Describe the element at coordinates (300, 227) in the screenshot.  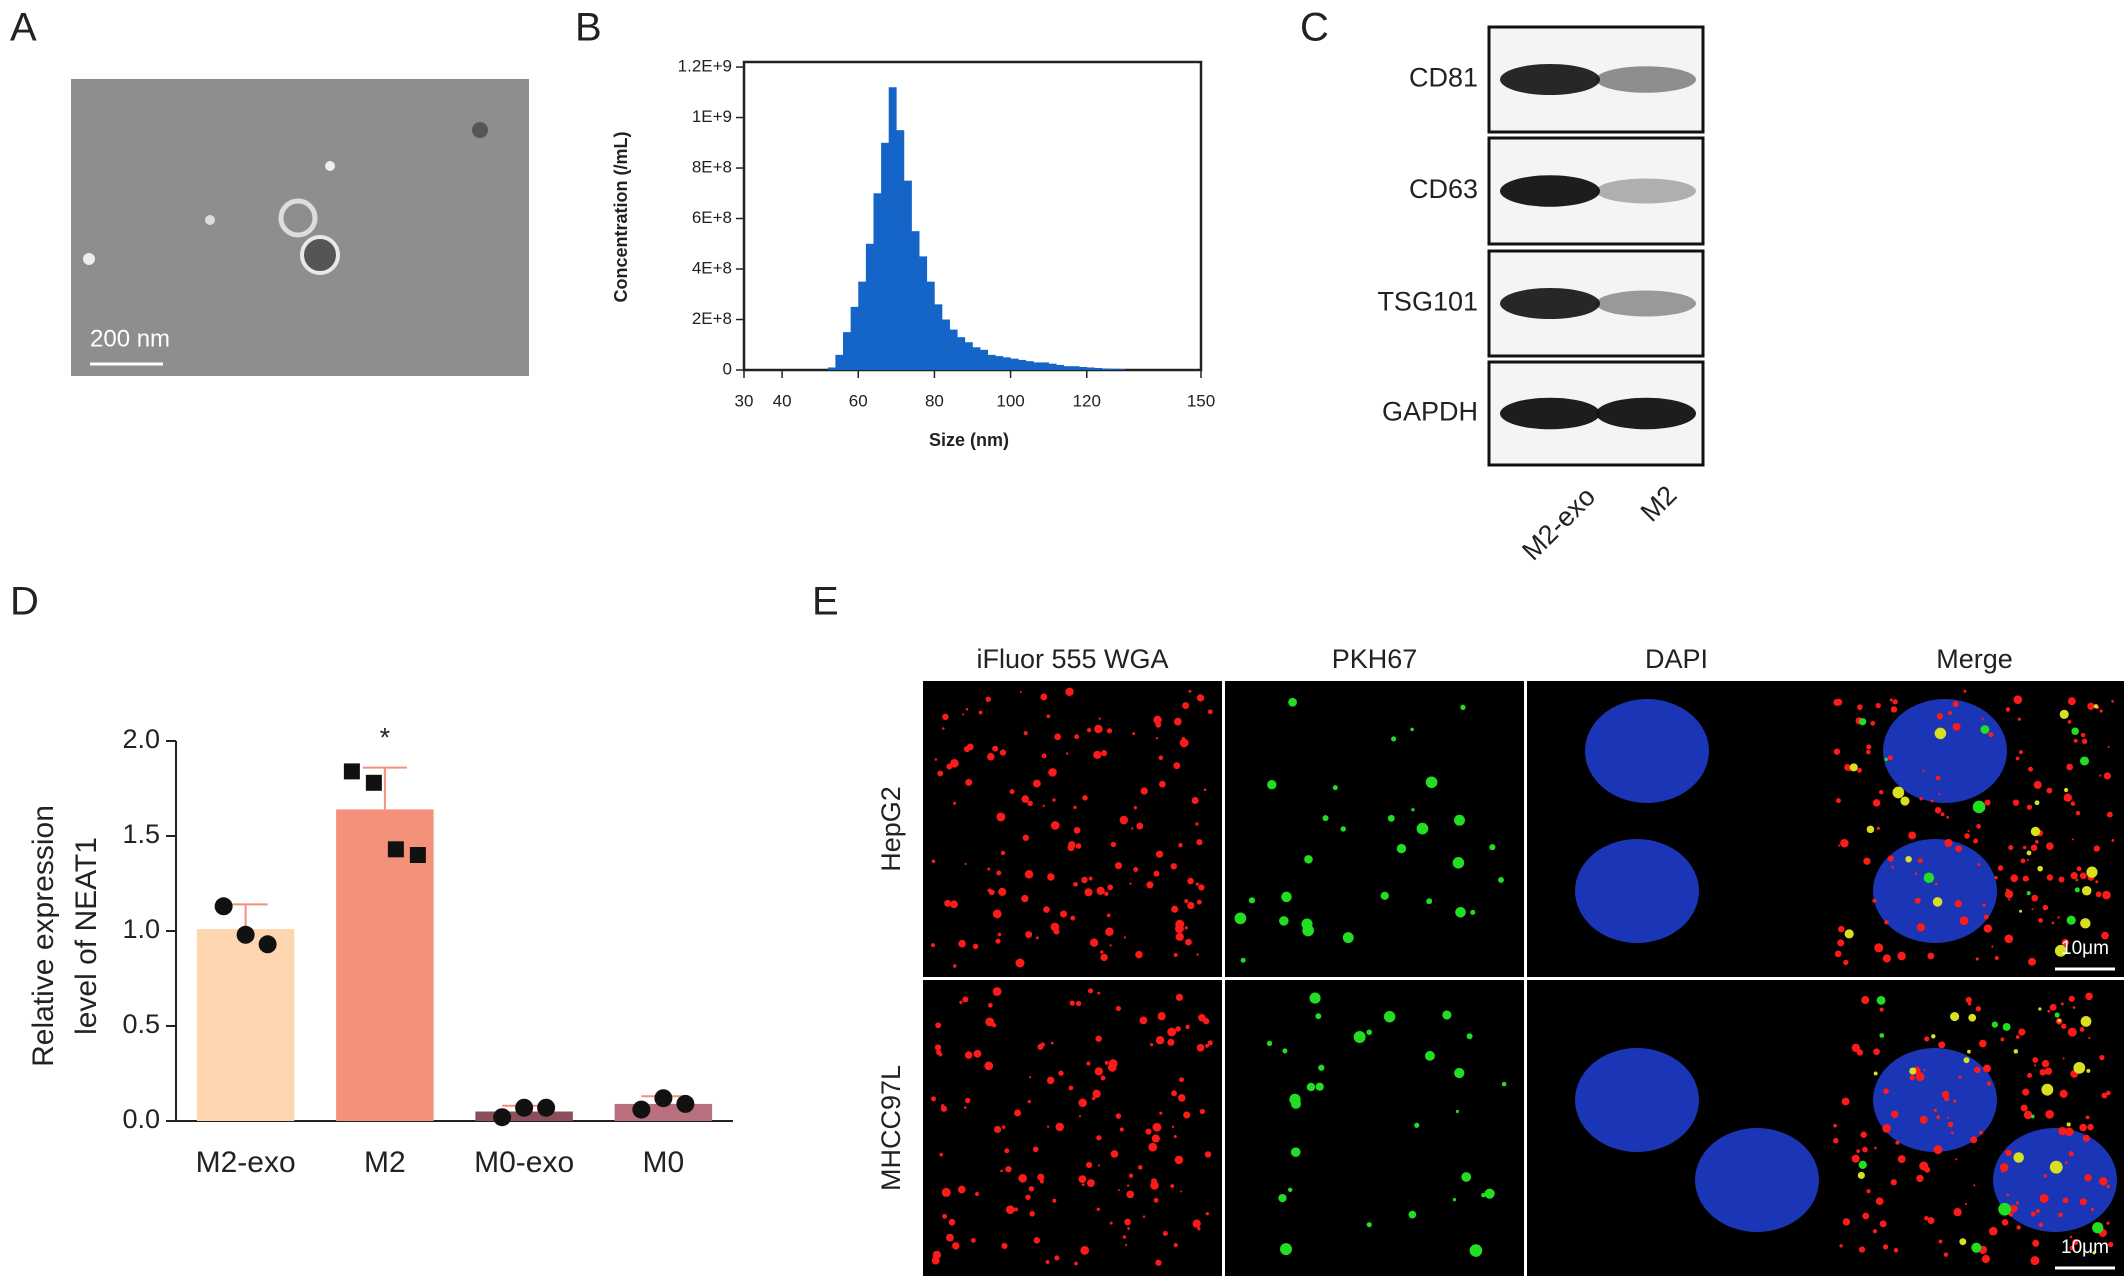
I see `tem-background` at that location.